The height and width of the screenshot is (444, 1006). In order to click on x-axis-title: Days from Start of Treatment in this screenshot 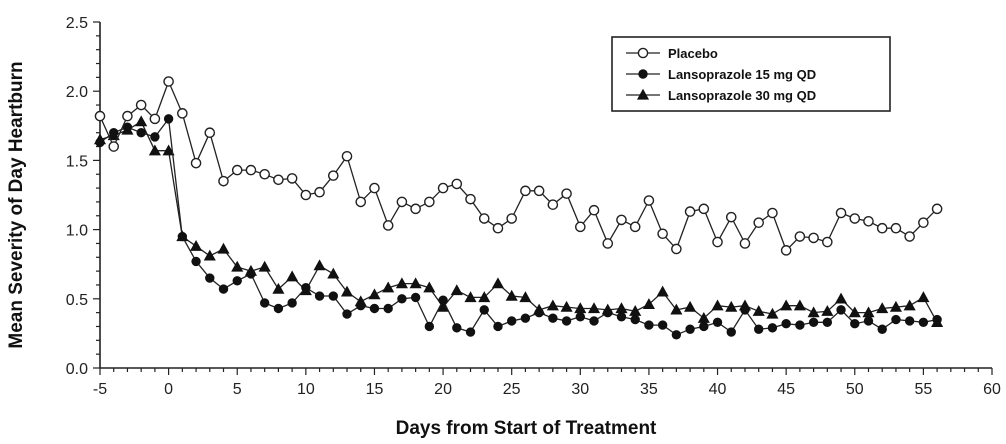, I will do `click(526, 428)`.